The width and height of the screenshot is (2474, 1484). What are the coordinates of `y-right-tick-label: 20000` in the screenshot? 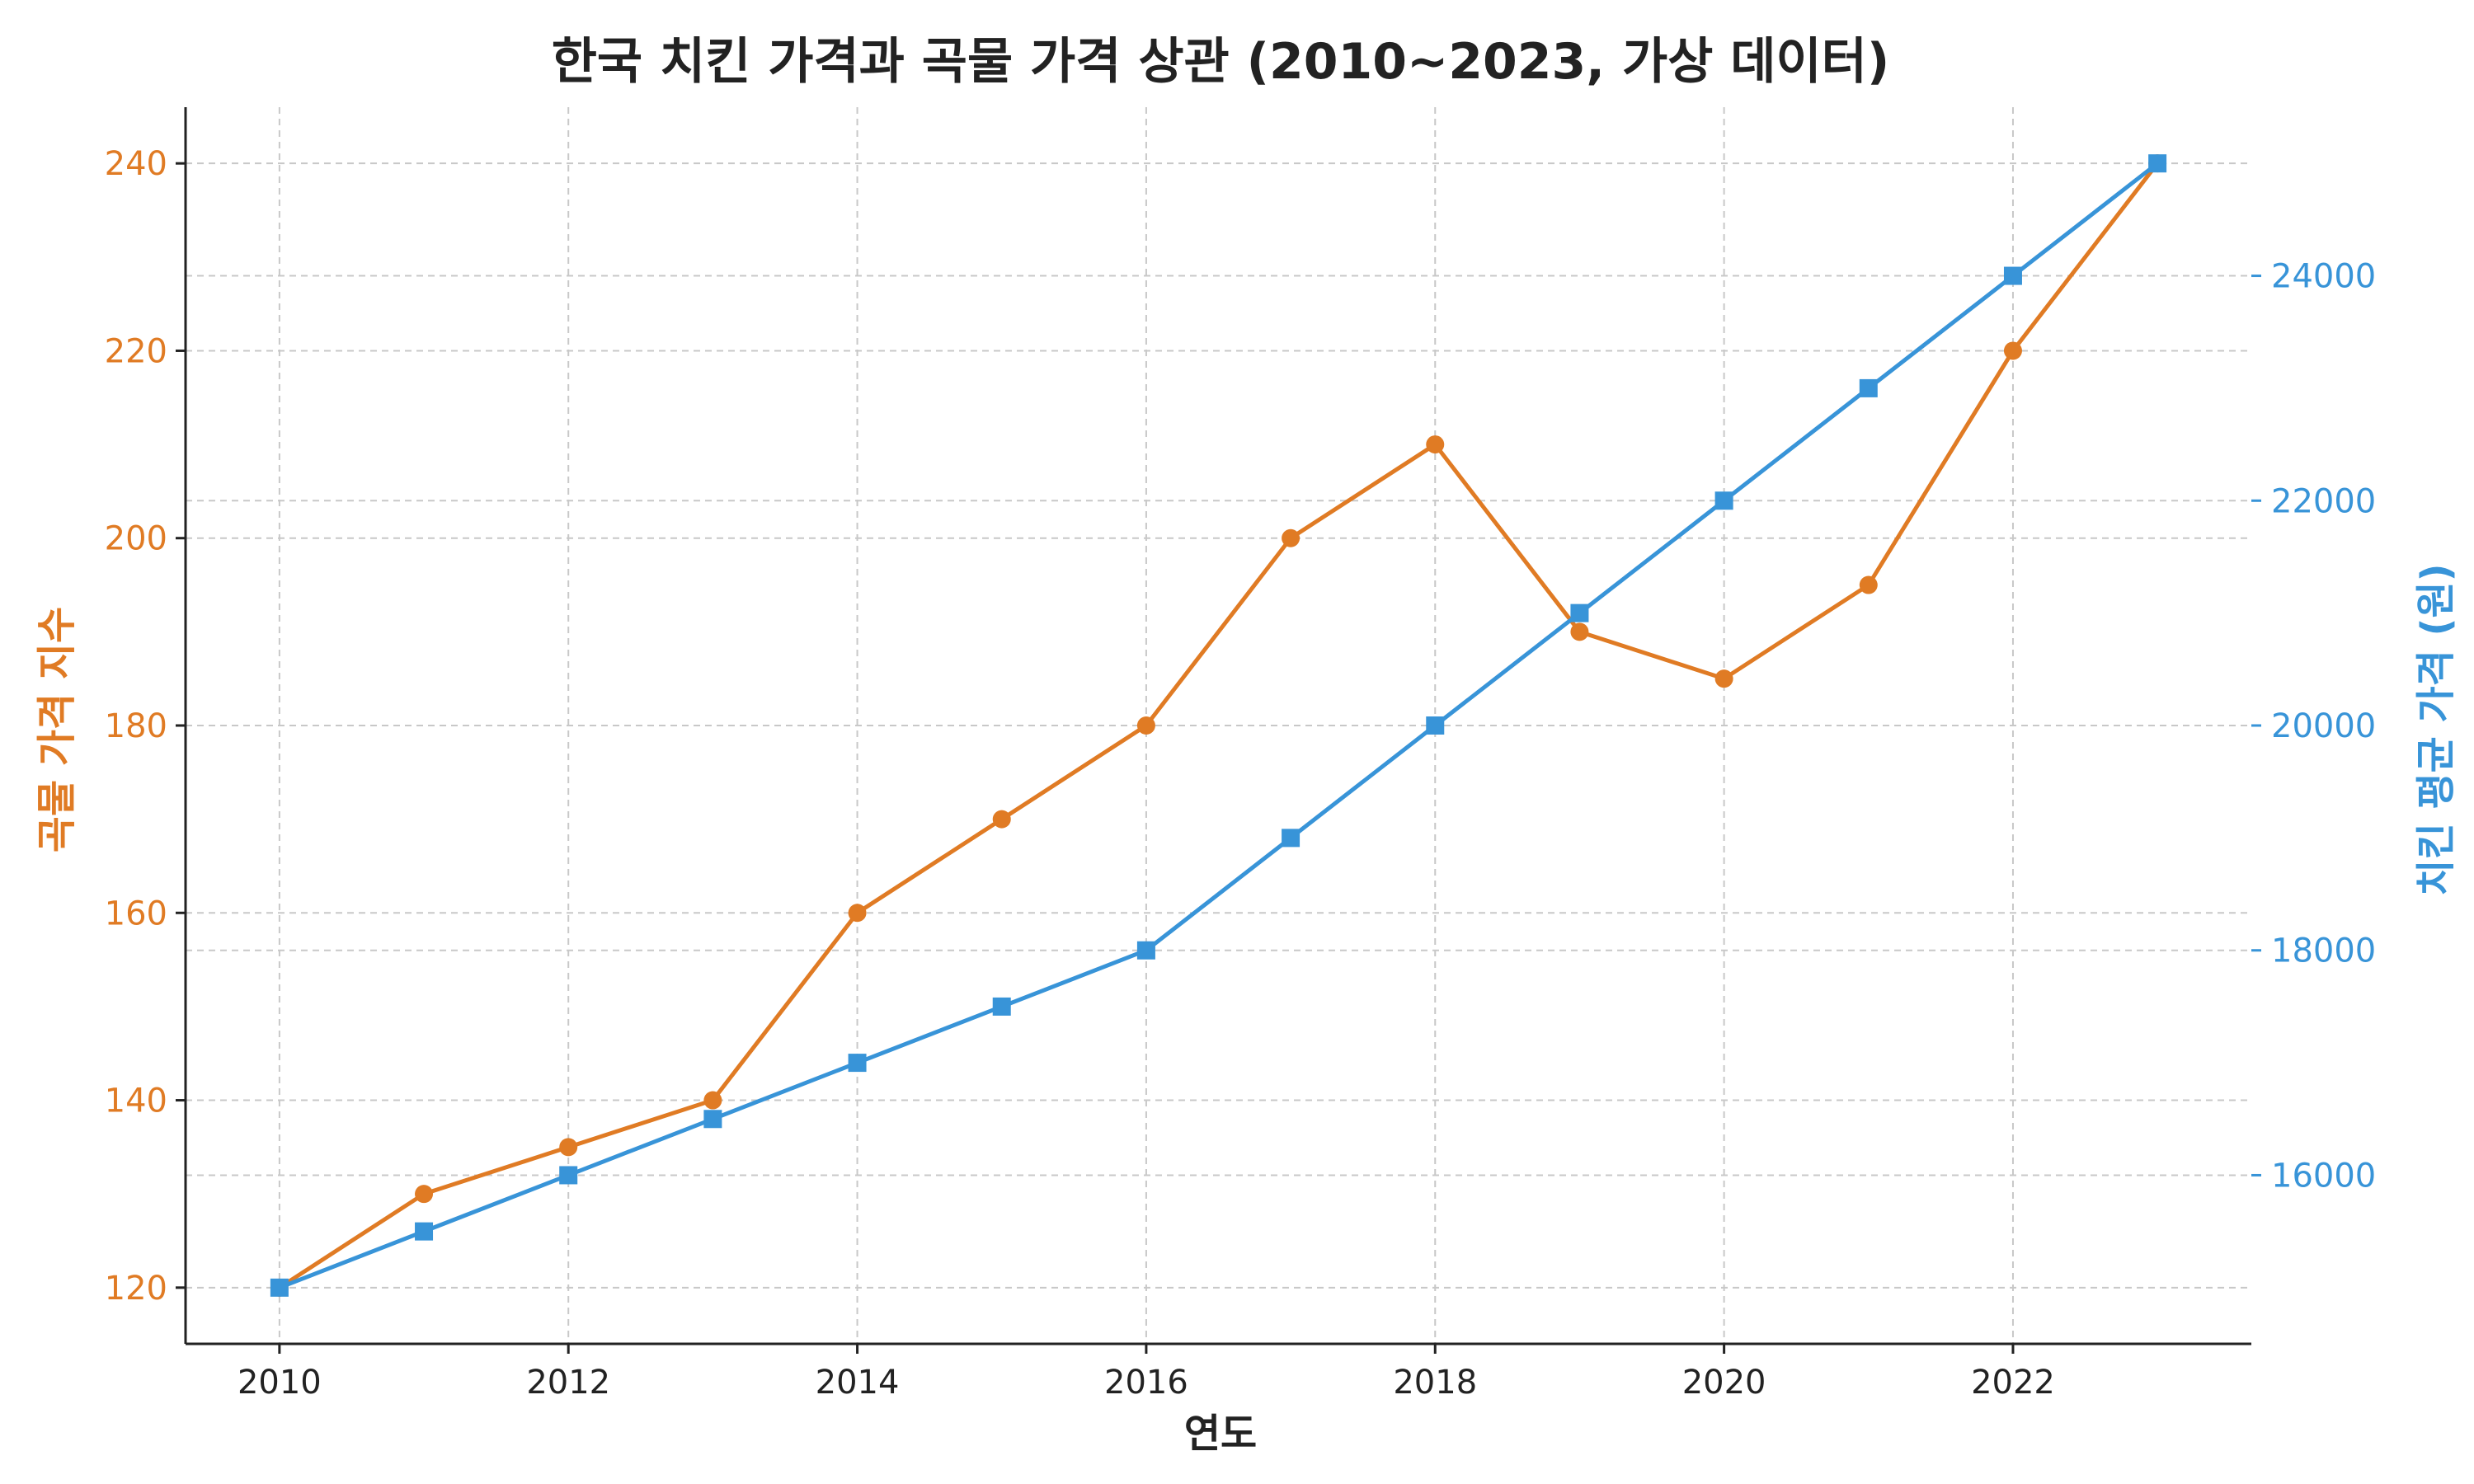 It's located at (2323, 726).